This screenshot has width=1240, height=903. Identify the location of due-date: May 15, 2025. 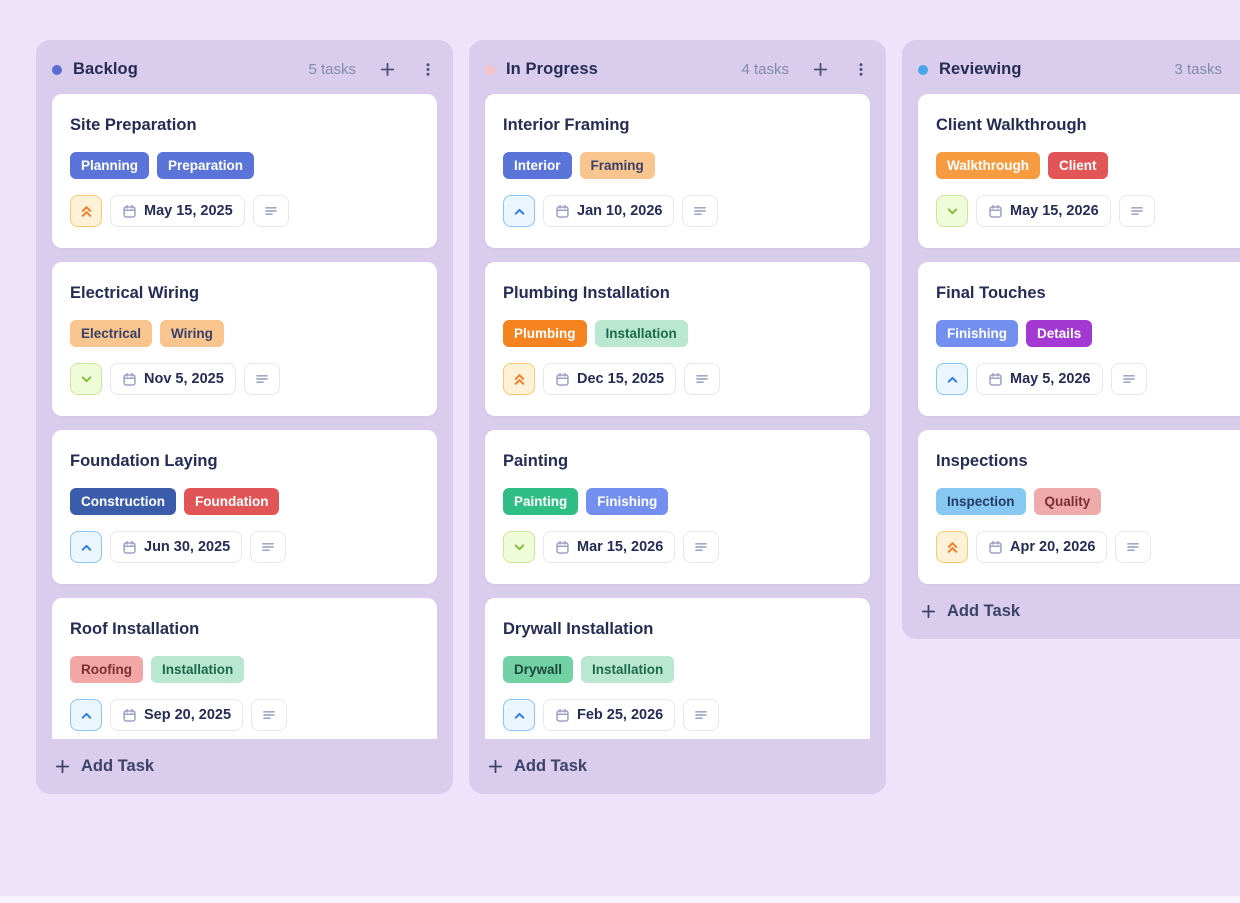
(188, 211).